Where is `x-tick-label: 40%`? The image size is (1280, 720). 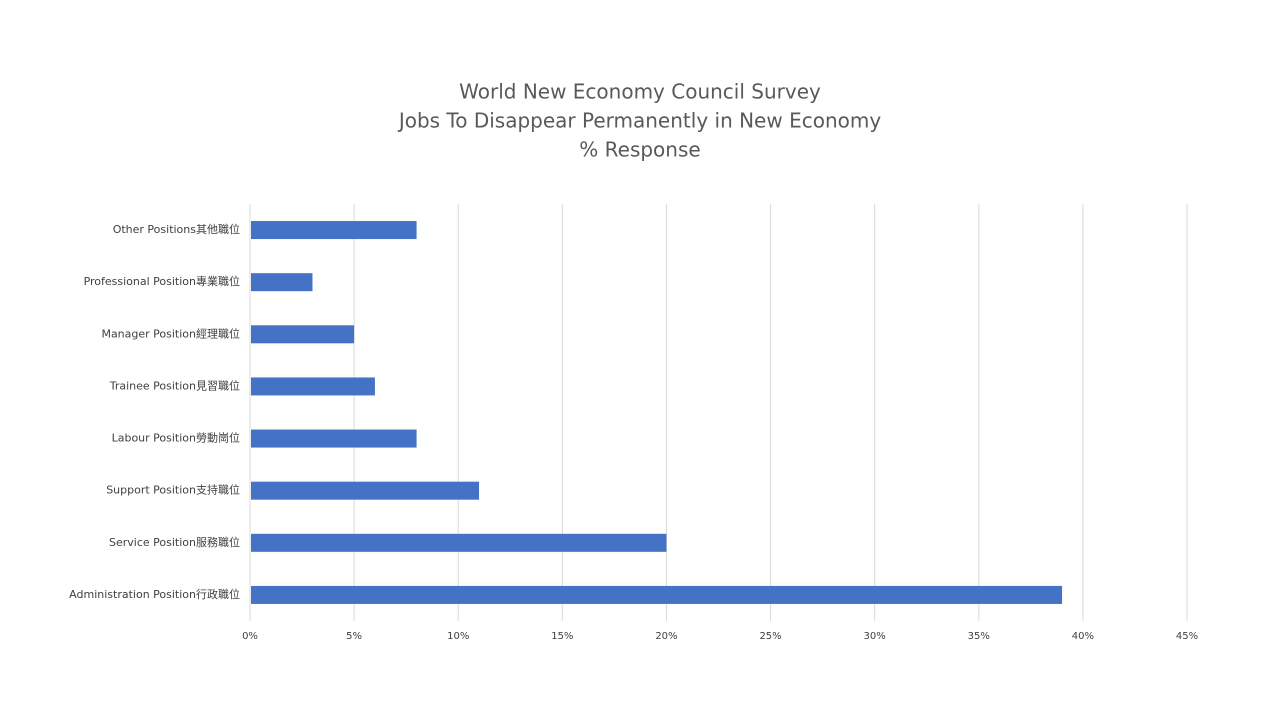 x-tick-label: 40% is located at coordinates (1083, 636).